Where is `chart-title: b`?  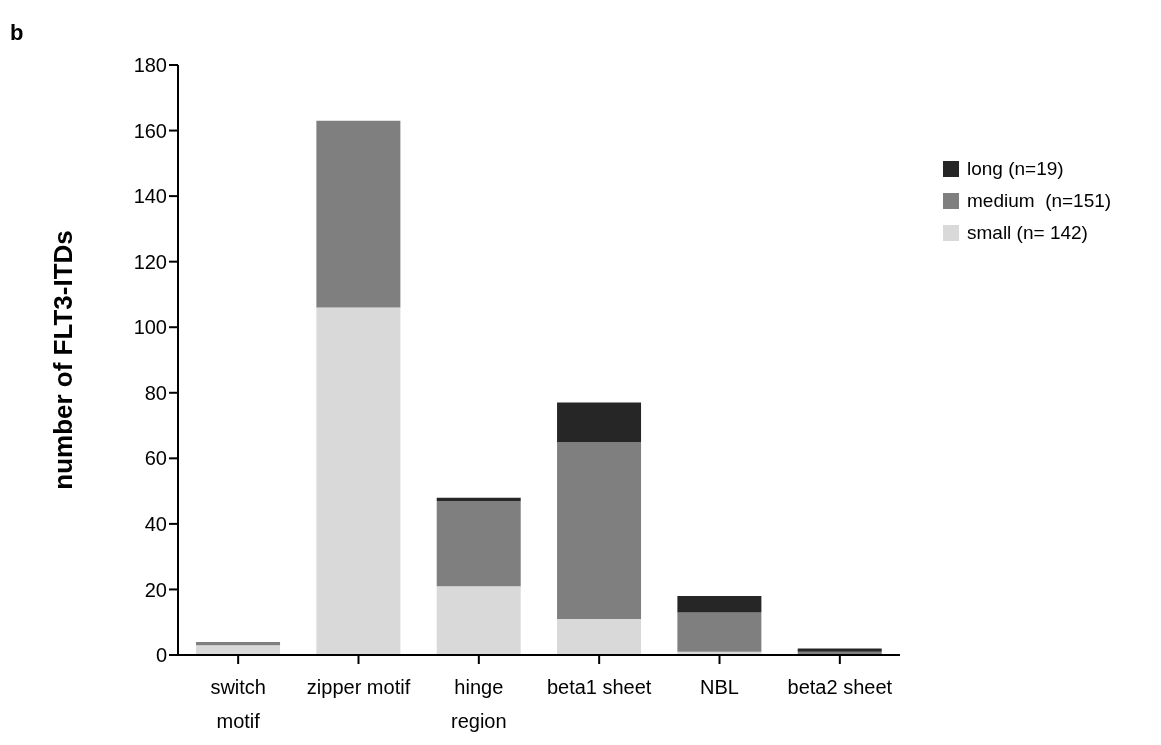
chart-title: b is located at coordinates (17, 33).